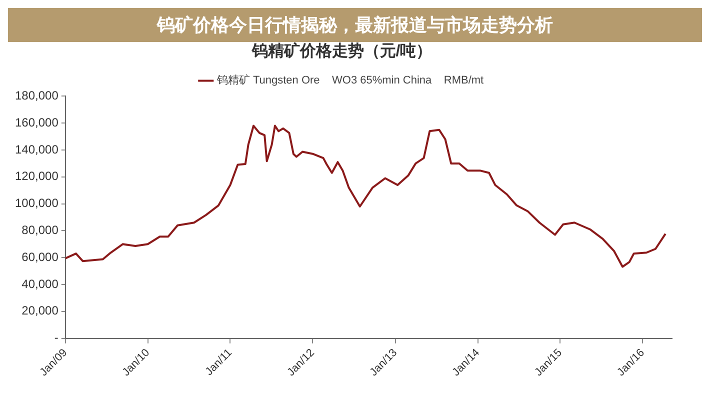  What do you see at coordinates (36, 203) in the screenshot?
I see `y-tick-label: 100,000` at bounding box center [36, 203].